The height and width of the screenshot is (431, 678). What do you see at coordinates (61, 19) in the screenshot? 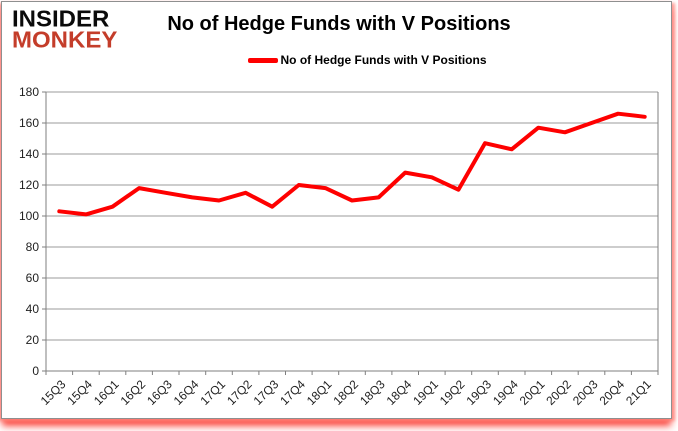
I see `logo-line-insider: INSIDER` at bounding box center [61, 19].